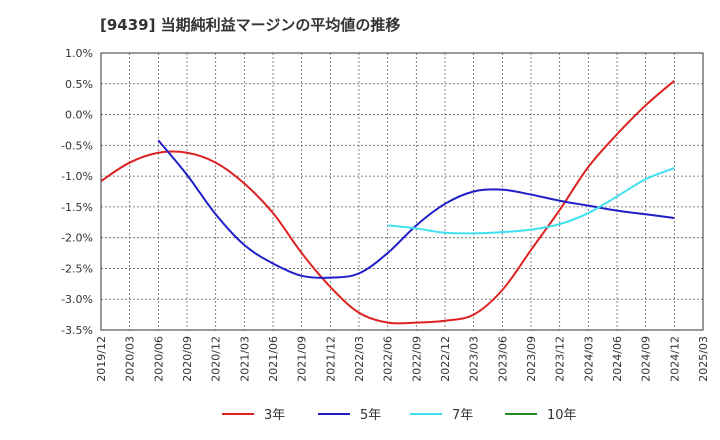  I want to click on y-tick-label: -2.5%, so click(77, 268).